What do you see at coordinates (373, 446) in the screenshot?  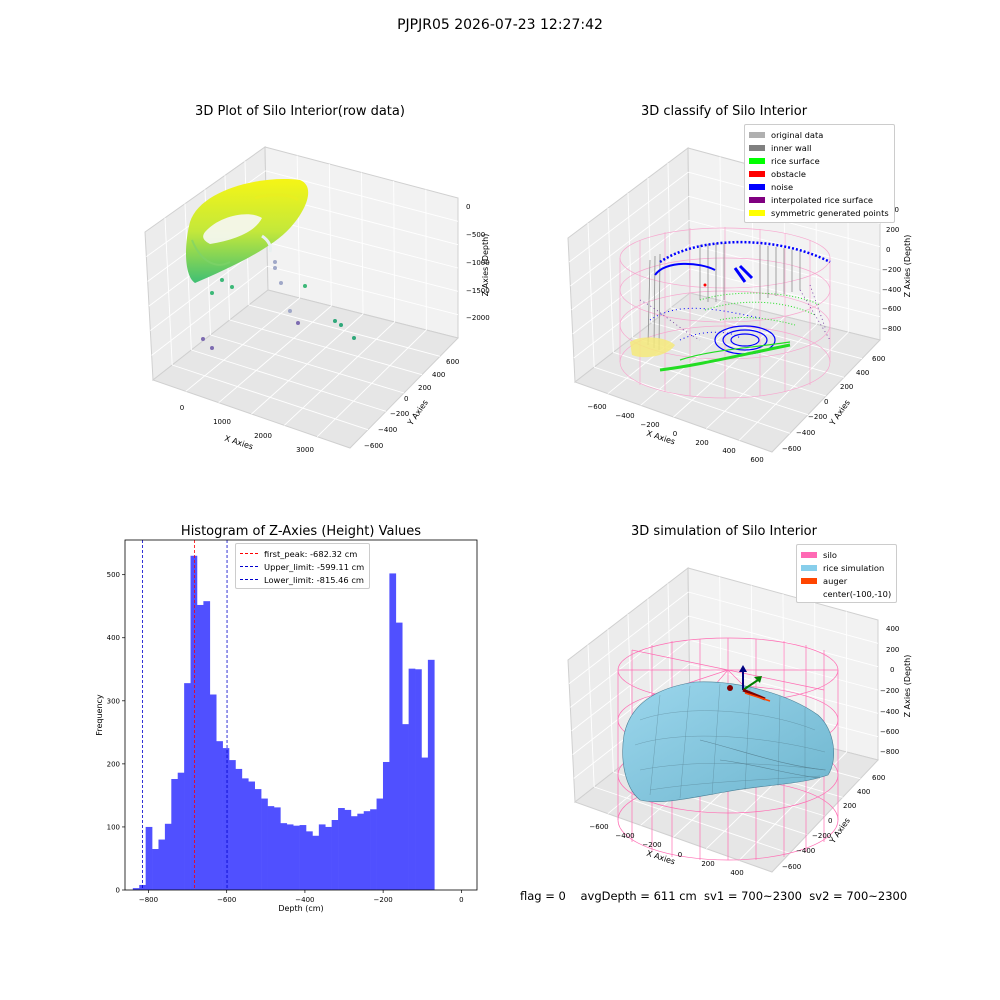 I see `raw-ytick-0: −600` at bounding box center [373, 446].